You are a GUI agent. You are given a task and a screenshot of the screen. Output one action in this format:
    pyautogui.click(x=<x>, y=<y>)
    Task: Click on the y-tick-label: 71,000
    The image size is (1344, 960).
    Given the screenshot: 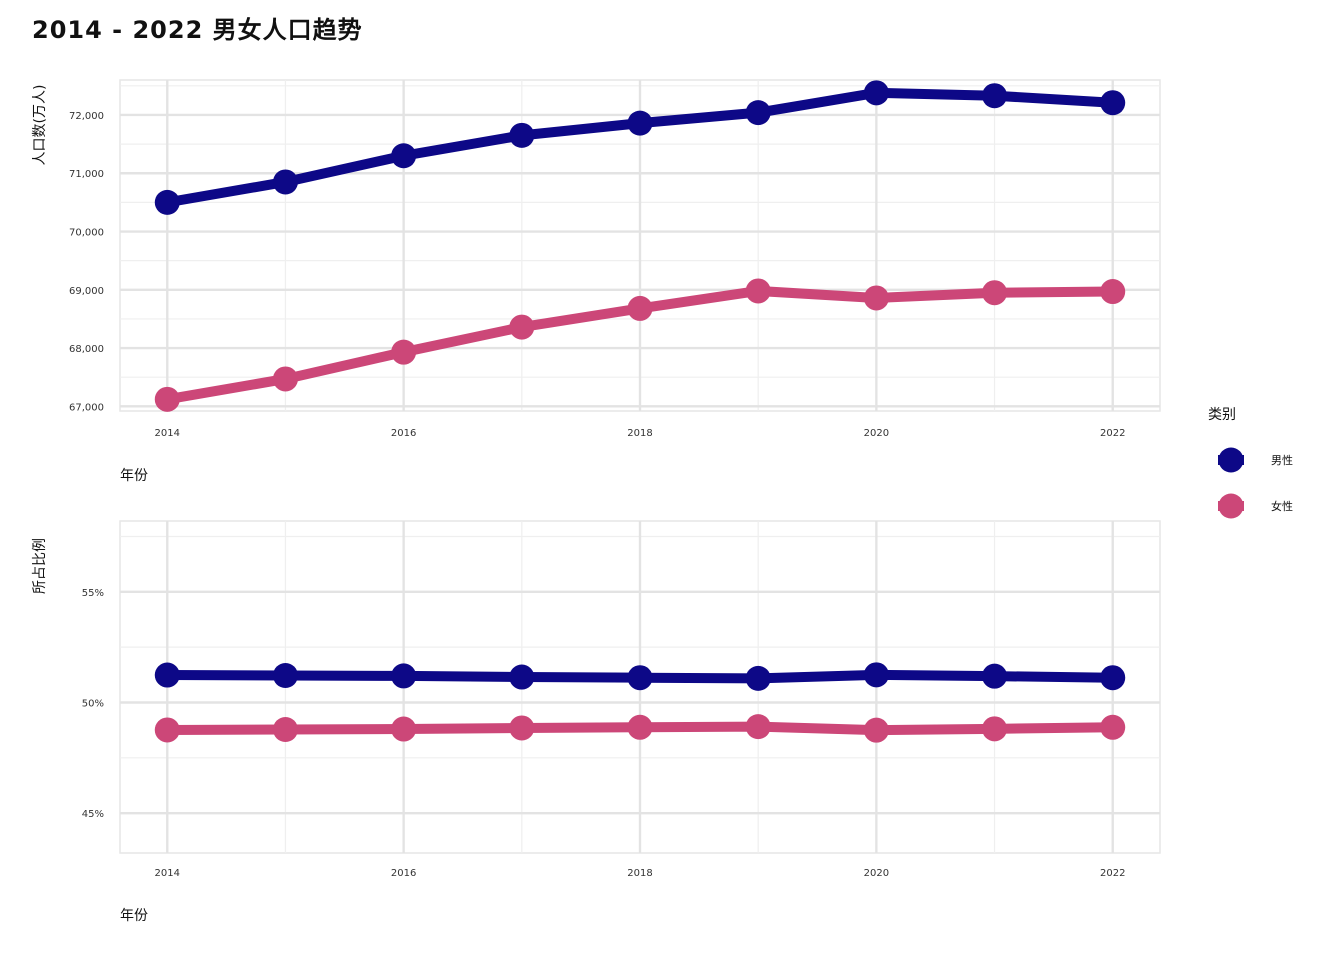 What is the action you would take?
    pyautogui.click(x=86, y=174)
    